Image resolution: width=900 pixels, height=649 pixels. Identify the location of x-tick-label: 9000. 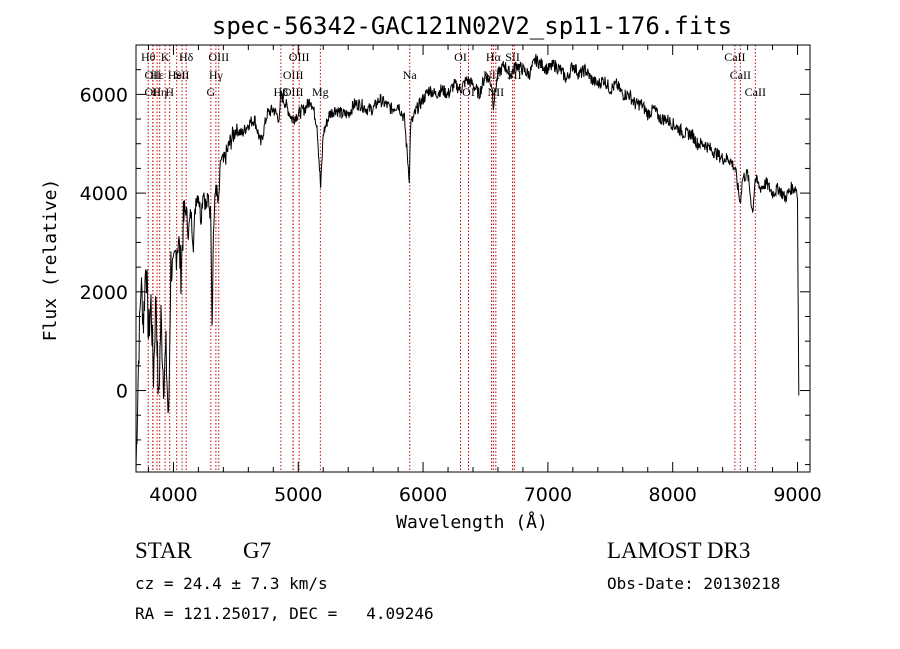
(797, 495).